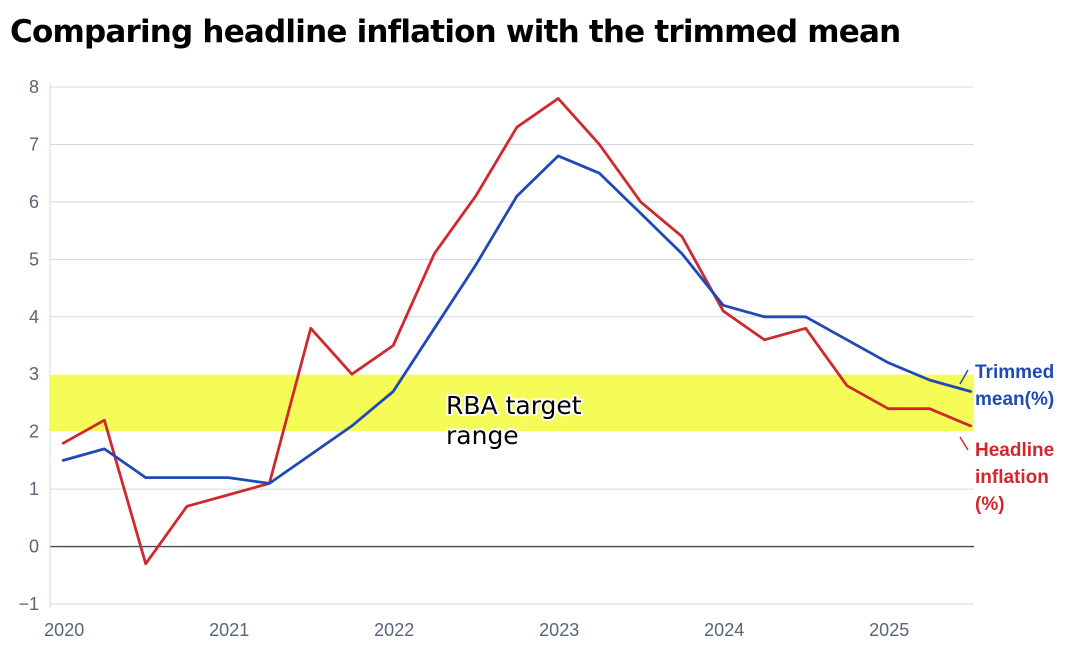  What do you see at coordinates (64, 630) in the screenshot?
I see `x-tick-label: 2020` at bounding box center [64, 630].